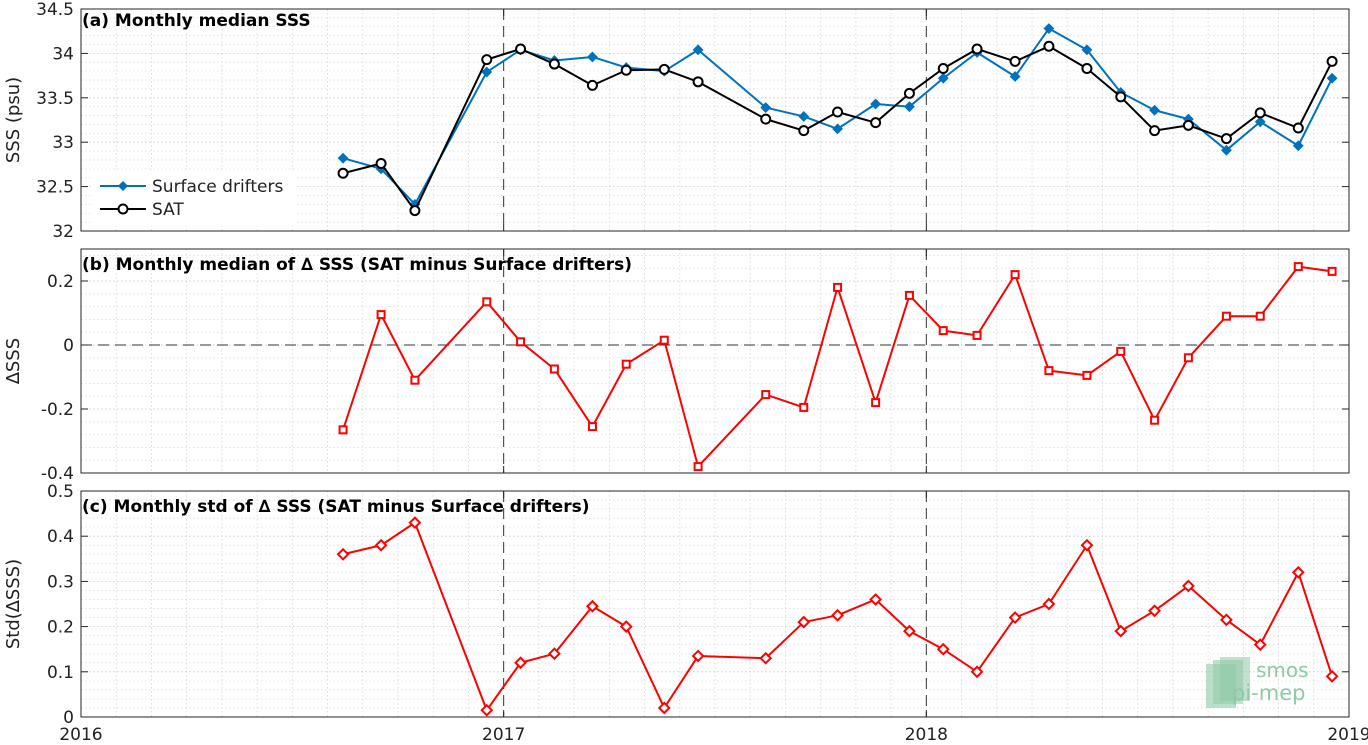  What do you see at coordinates (60, 673) in the screenshot?
I see `panel-c-ytick-label: 0.1` at bounding box center [60, 673].